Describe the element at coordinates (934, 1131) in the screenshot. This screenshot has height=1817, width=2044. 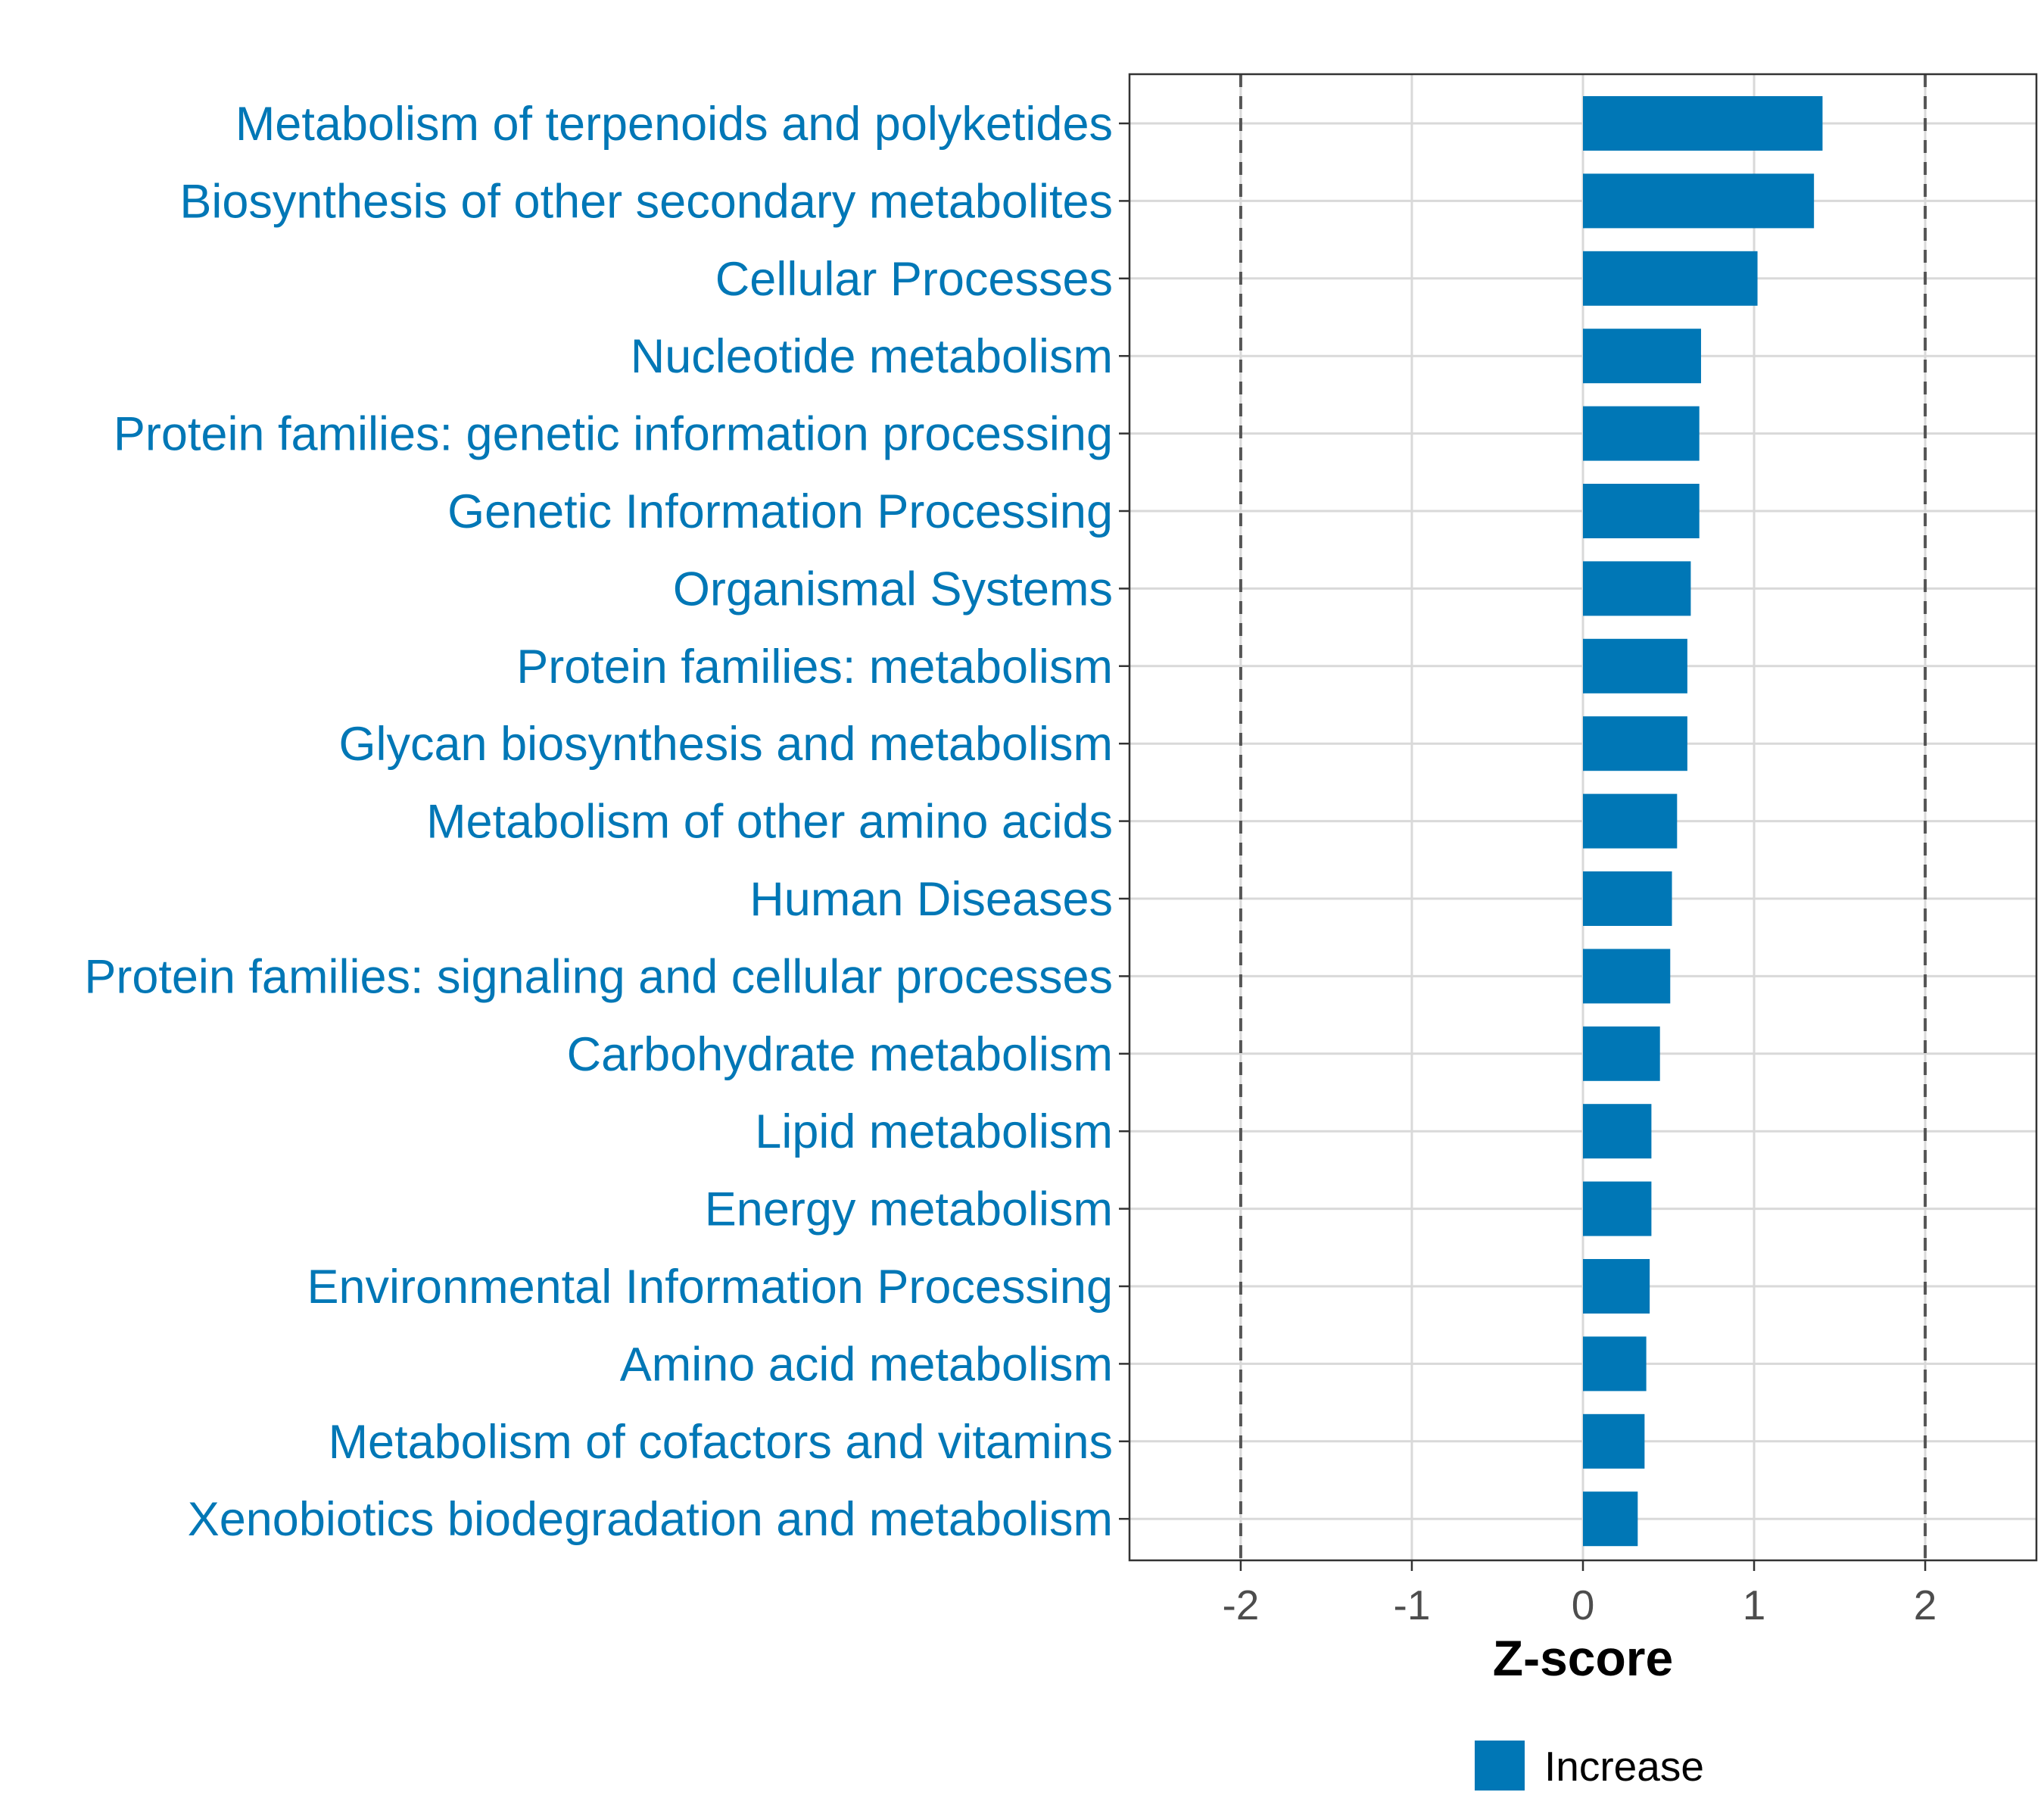
I see `category-label-13: Lipid metabolism` at that location.